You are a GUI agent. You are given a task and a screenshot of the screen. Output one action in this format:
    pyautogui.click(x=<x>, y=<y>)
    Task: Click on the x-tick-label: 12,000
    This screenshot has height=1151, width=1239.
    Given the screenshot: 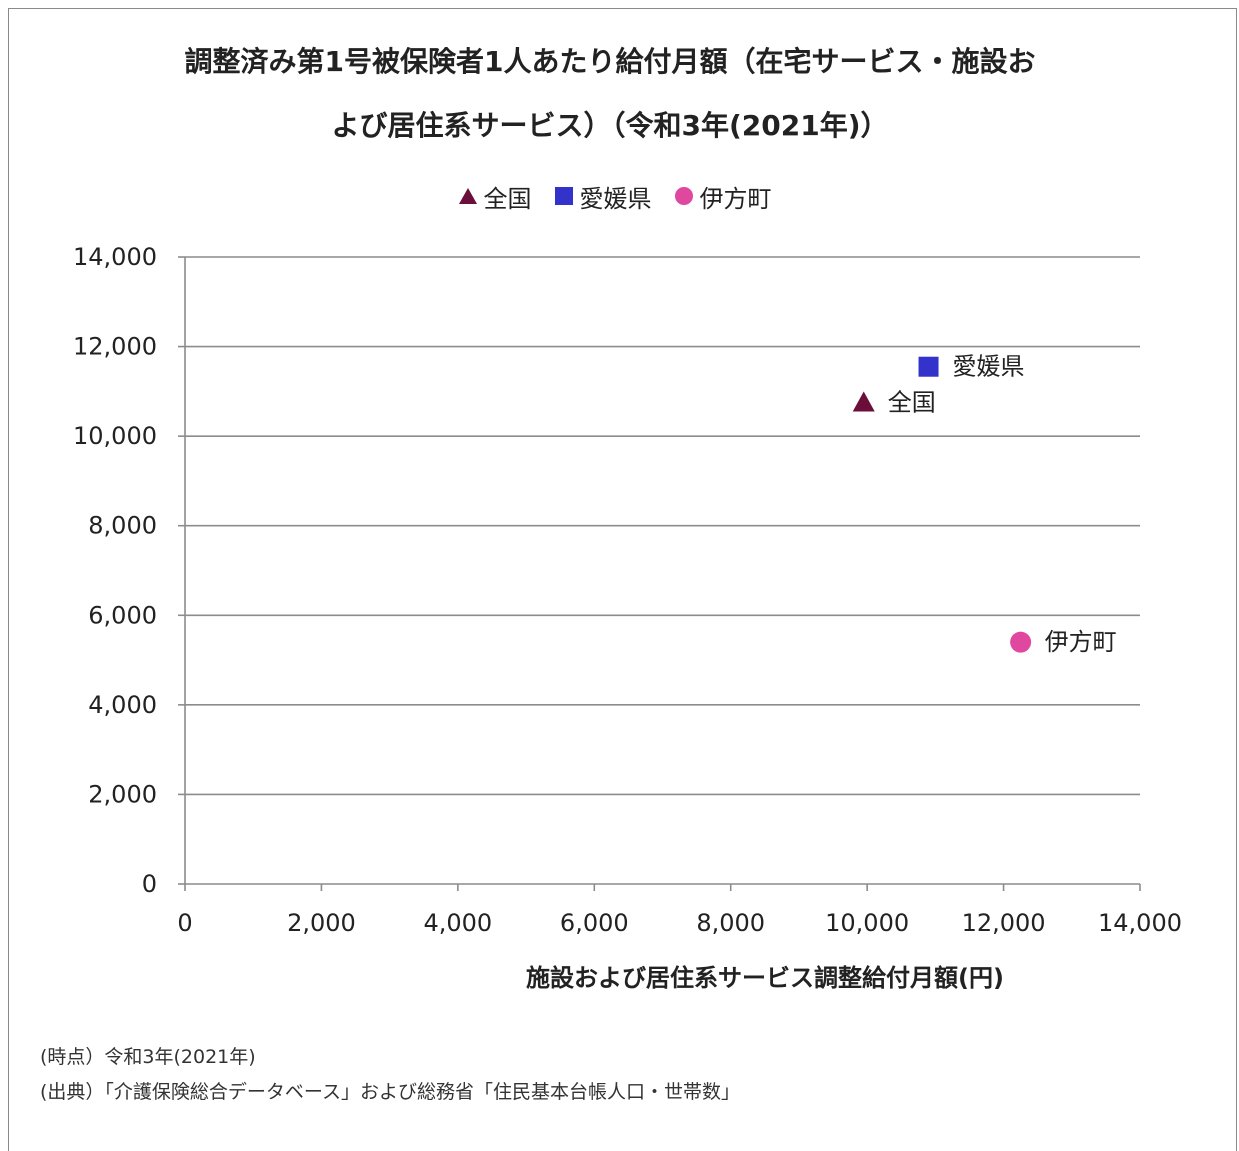 What is the action you would take?
    pyautogui.click(x=1004, y=923)
    